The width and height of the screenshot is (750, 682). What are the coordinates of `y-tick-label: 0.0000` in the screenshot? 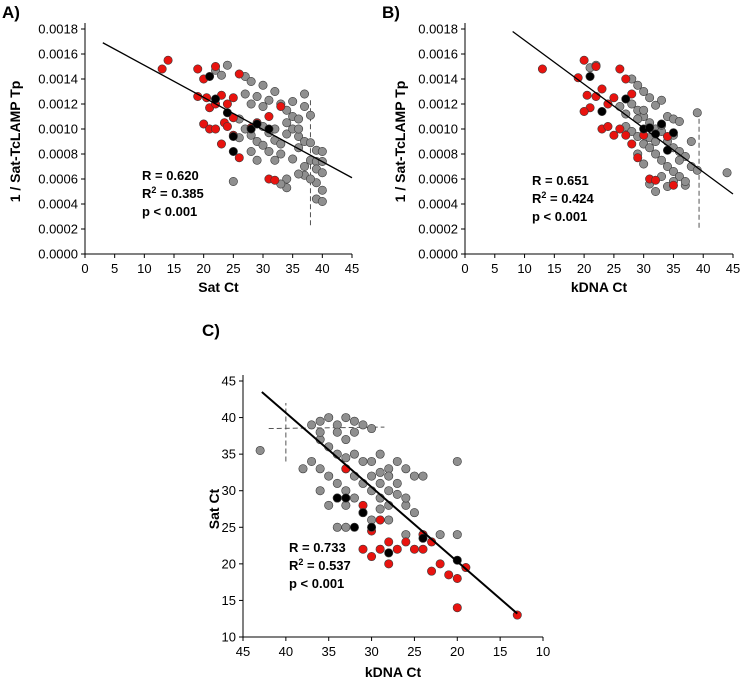 It's located at (438, 254).